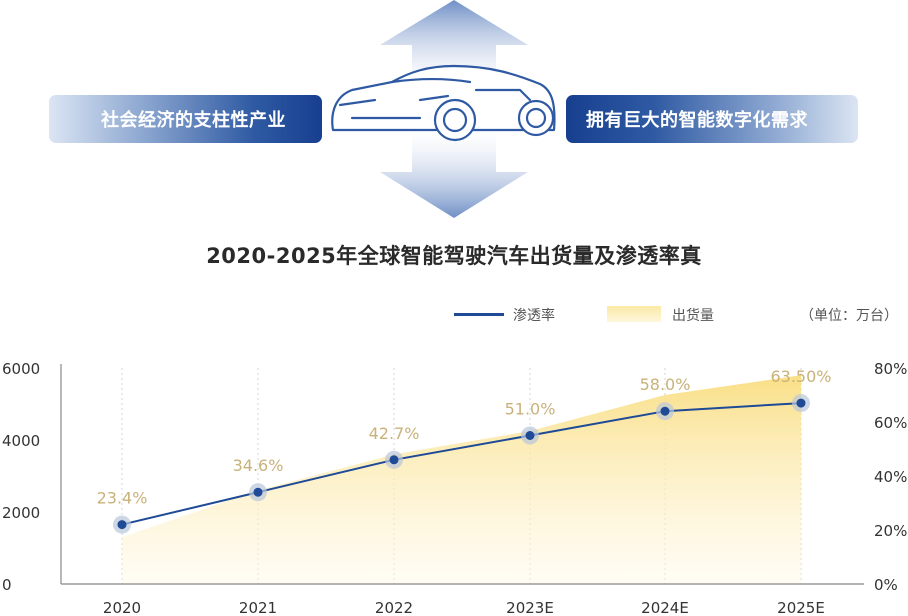 The width and height of the screenshot is (908, 616). I want to click on data-label-2020: 23.4%, so click(122, 498).